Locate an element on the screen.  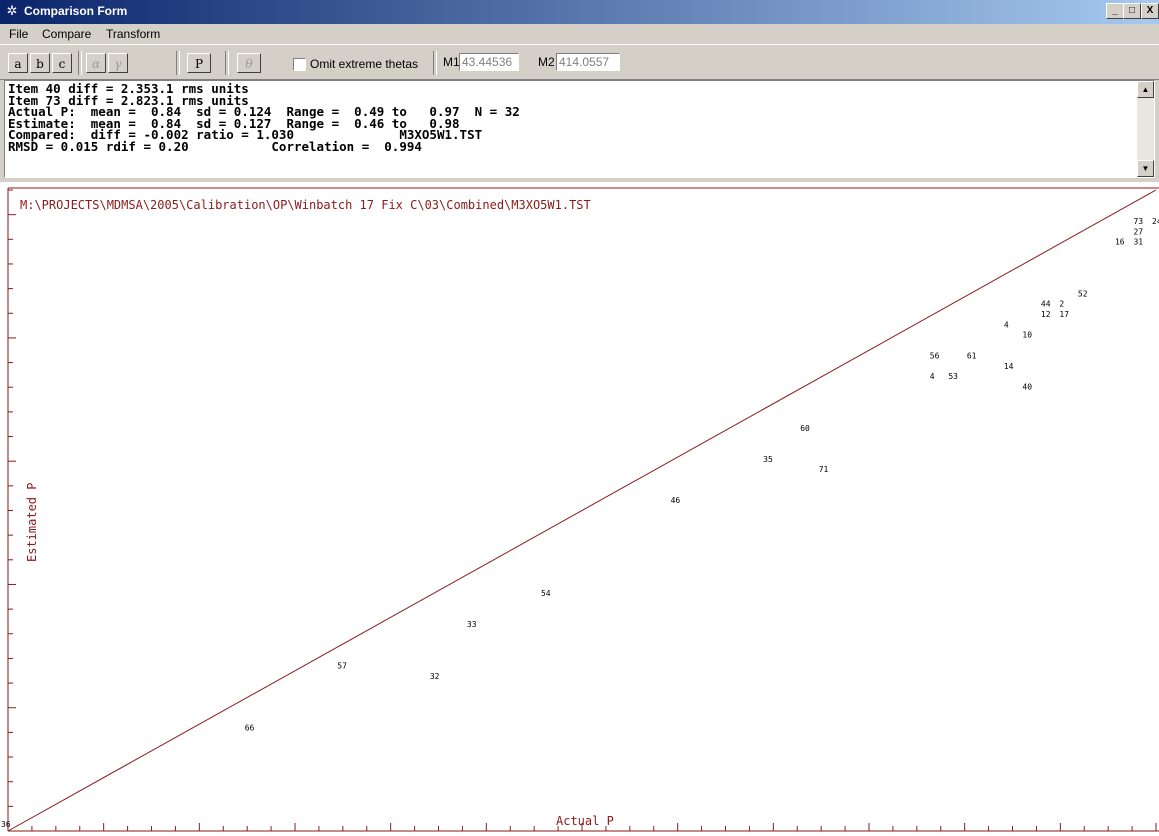
scroll-down-icon: ▼ is located at coordinates (1145, 168).